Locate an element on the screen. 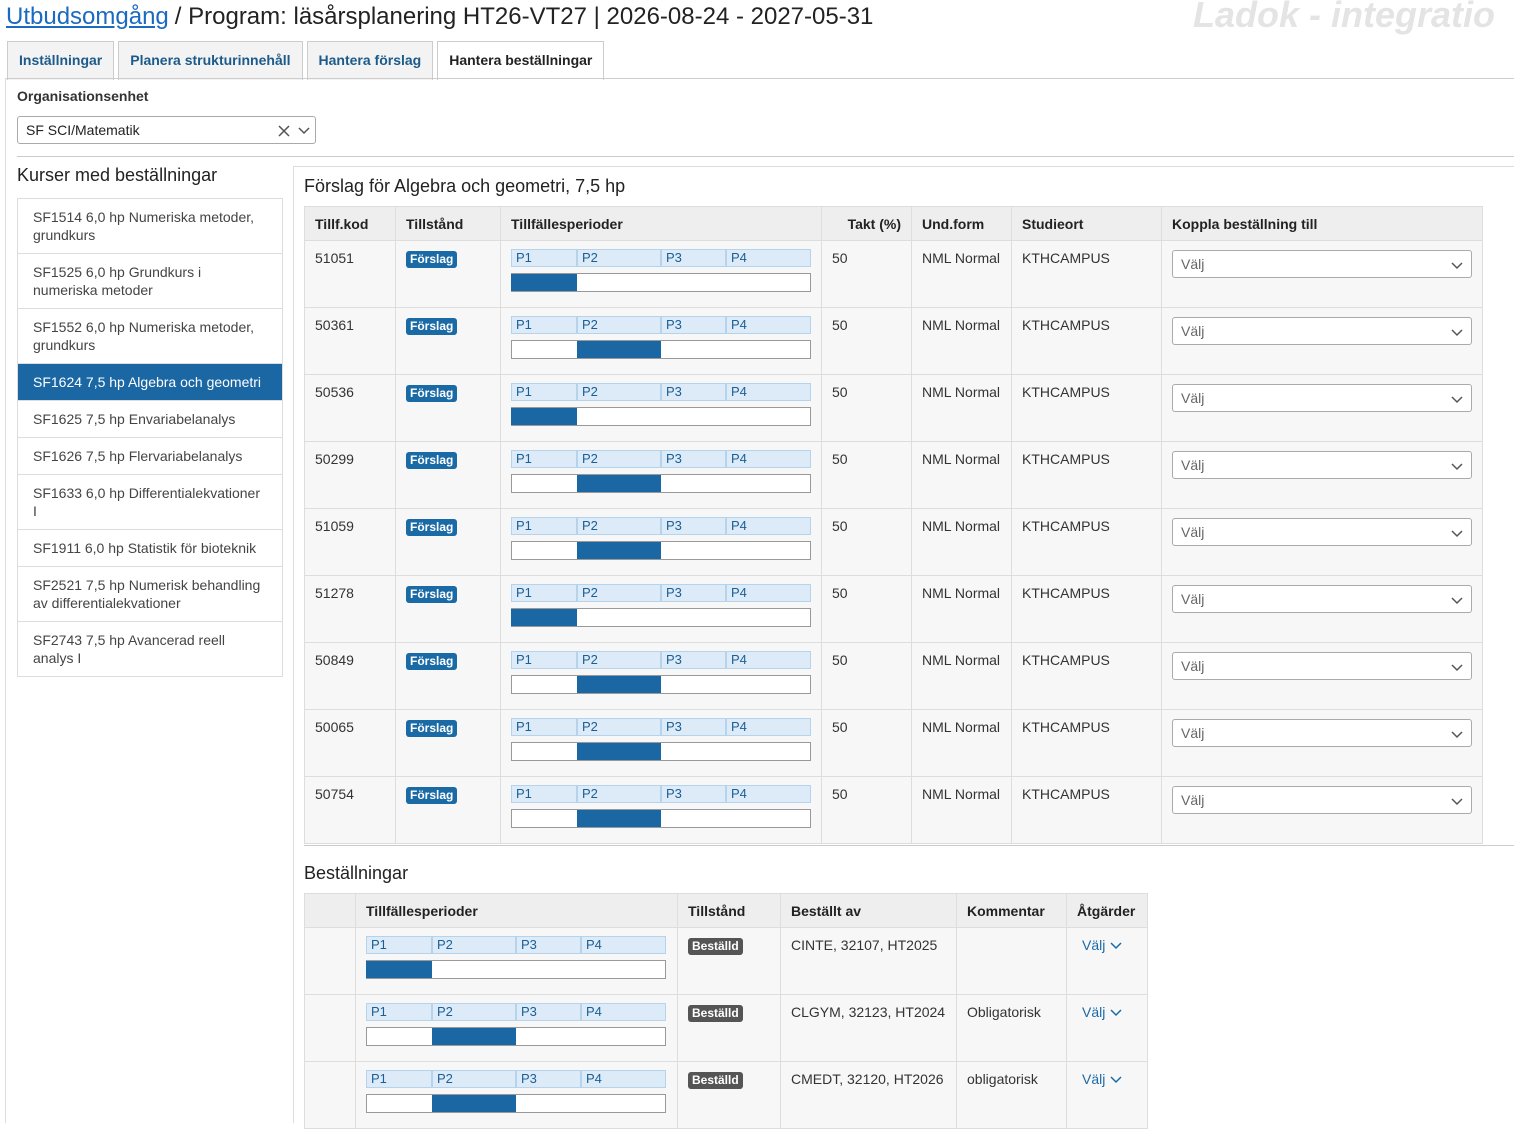  offering-code: 50361 is located at coordinates (350, 341).